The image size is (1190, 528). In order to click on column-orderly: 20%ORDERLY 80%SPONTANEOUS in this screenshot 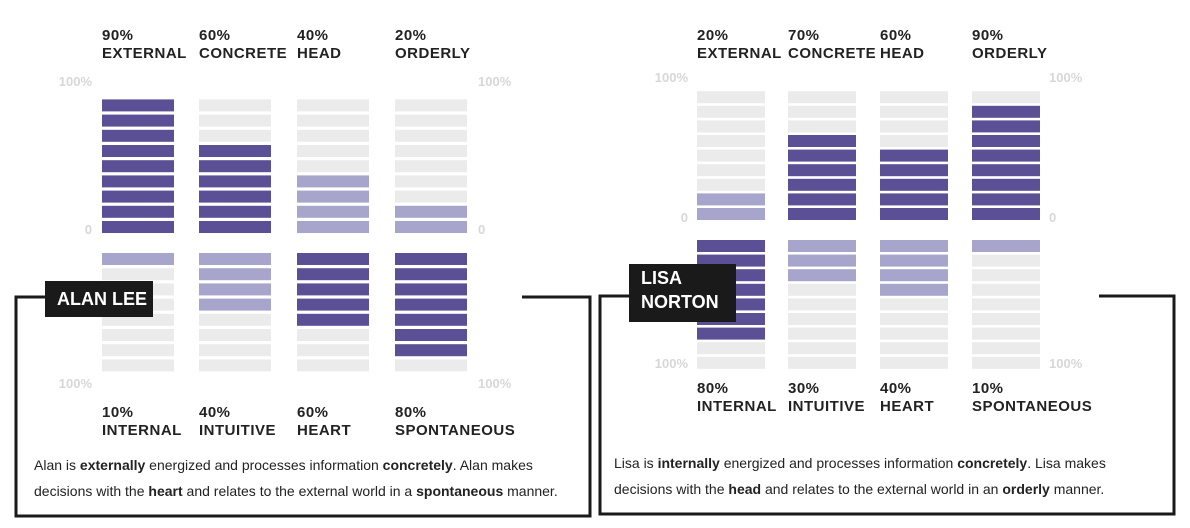, I will do `click(455, 233)`.